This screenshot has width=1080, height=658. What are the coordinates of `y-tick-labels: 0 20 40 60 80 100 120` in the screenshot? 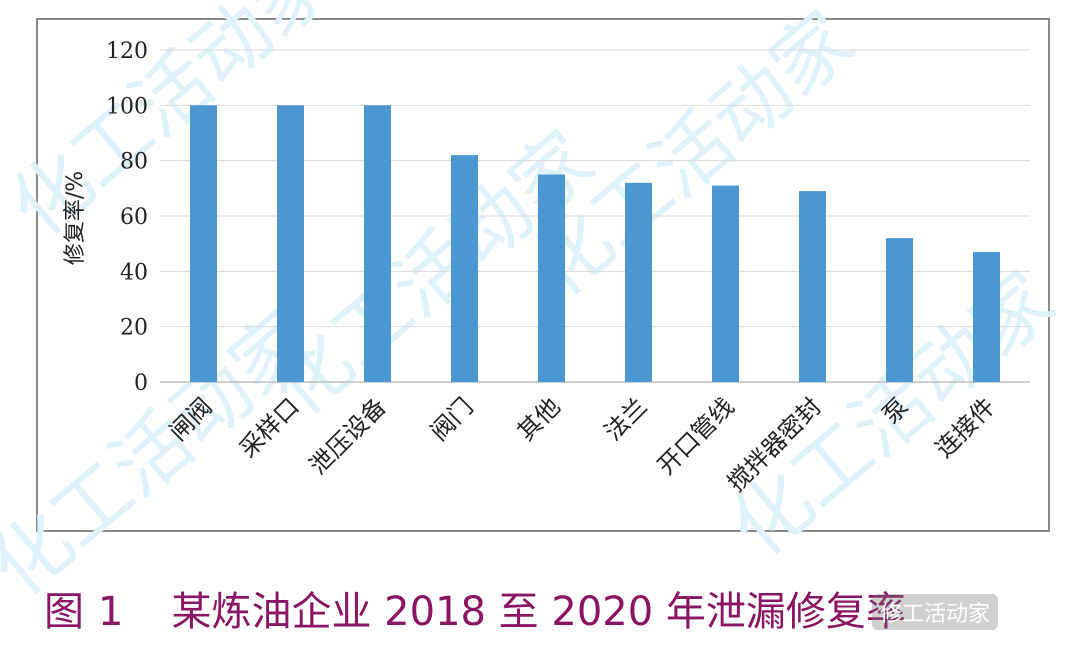 It's located at (127, 217).